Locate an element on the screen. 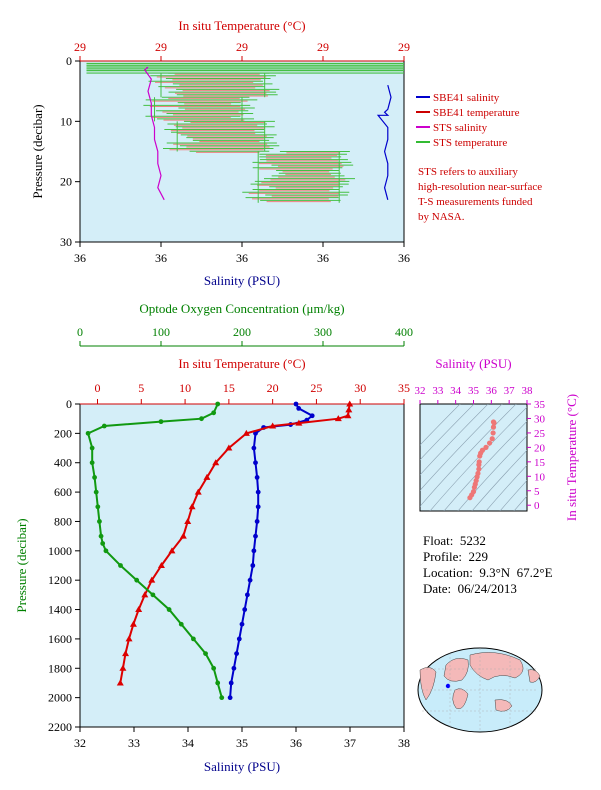  plot1-left-tick-label: 10 is located at coordinates (66, 121).